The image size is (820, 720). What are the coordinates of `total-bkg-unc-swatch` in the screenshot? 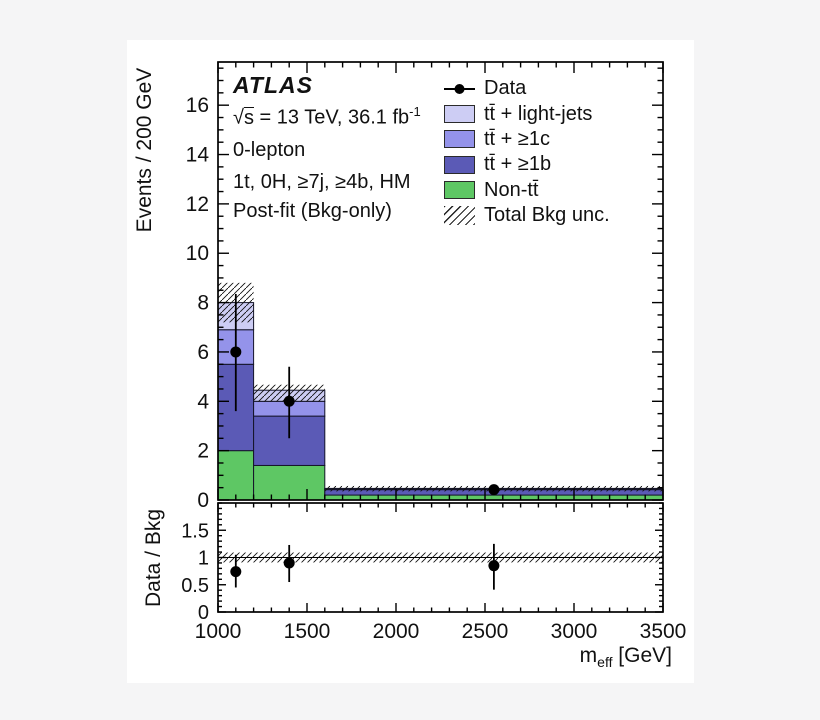 It's located at (459, 216).